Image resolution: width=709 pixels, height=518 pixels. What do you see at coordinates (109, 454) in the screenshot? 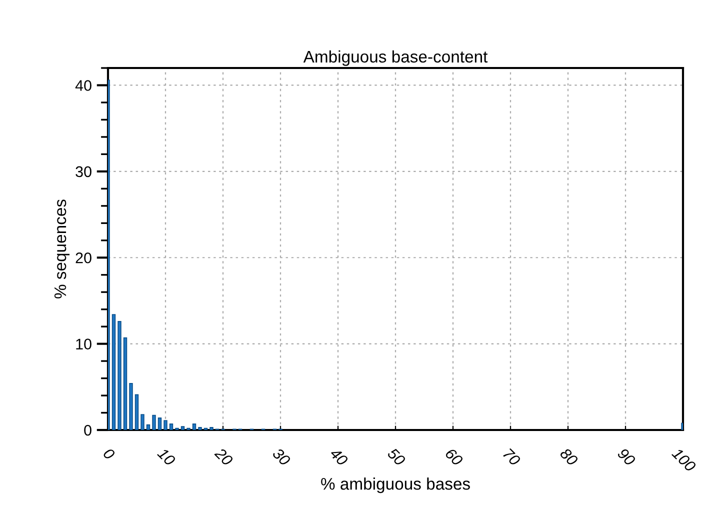
I see `x-tick-label: 0` at bounding box center [109, 454].